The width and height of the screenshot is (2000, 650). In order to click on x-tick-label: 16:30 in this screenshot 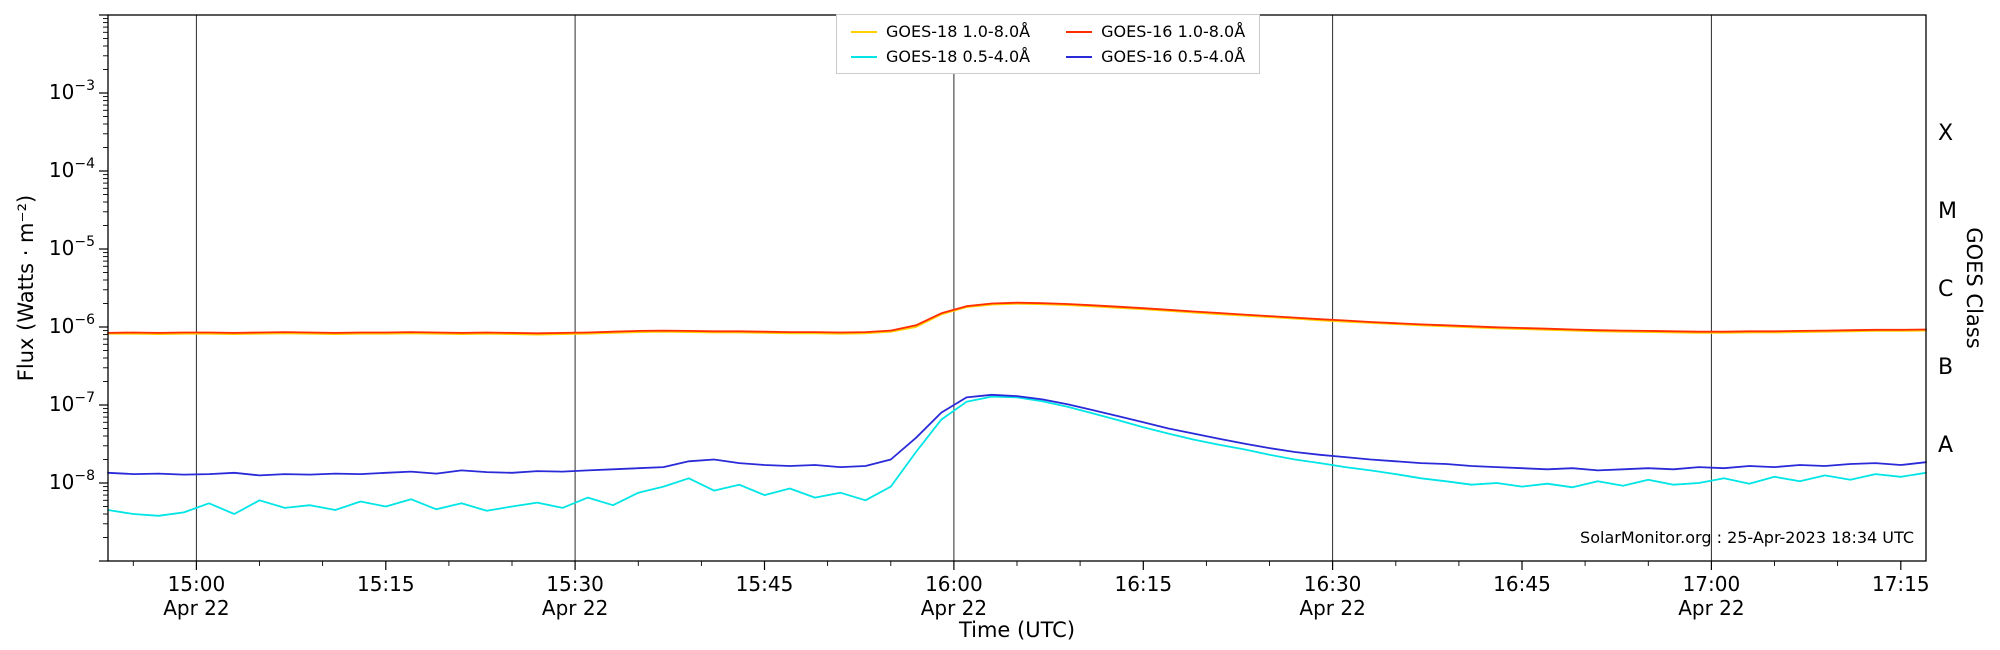, I will do `click(1333, 584)`.